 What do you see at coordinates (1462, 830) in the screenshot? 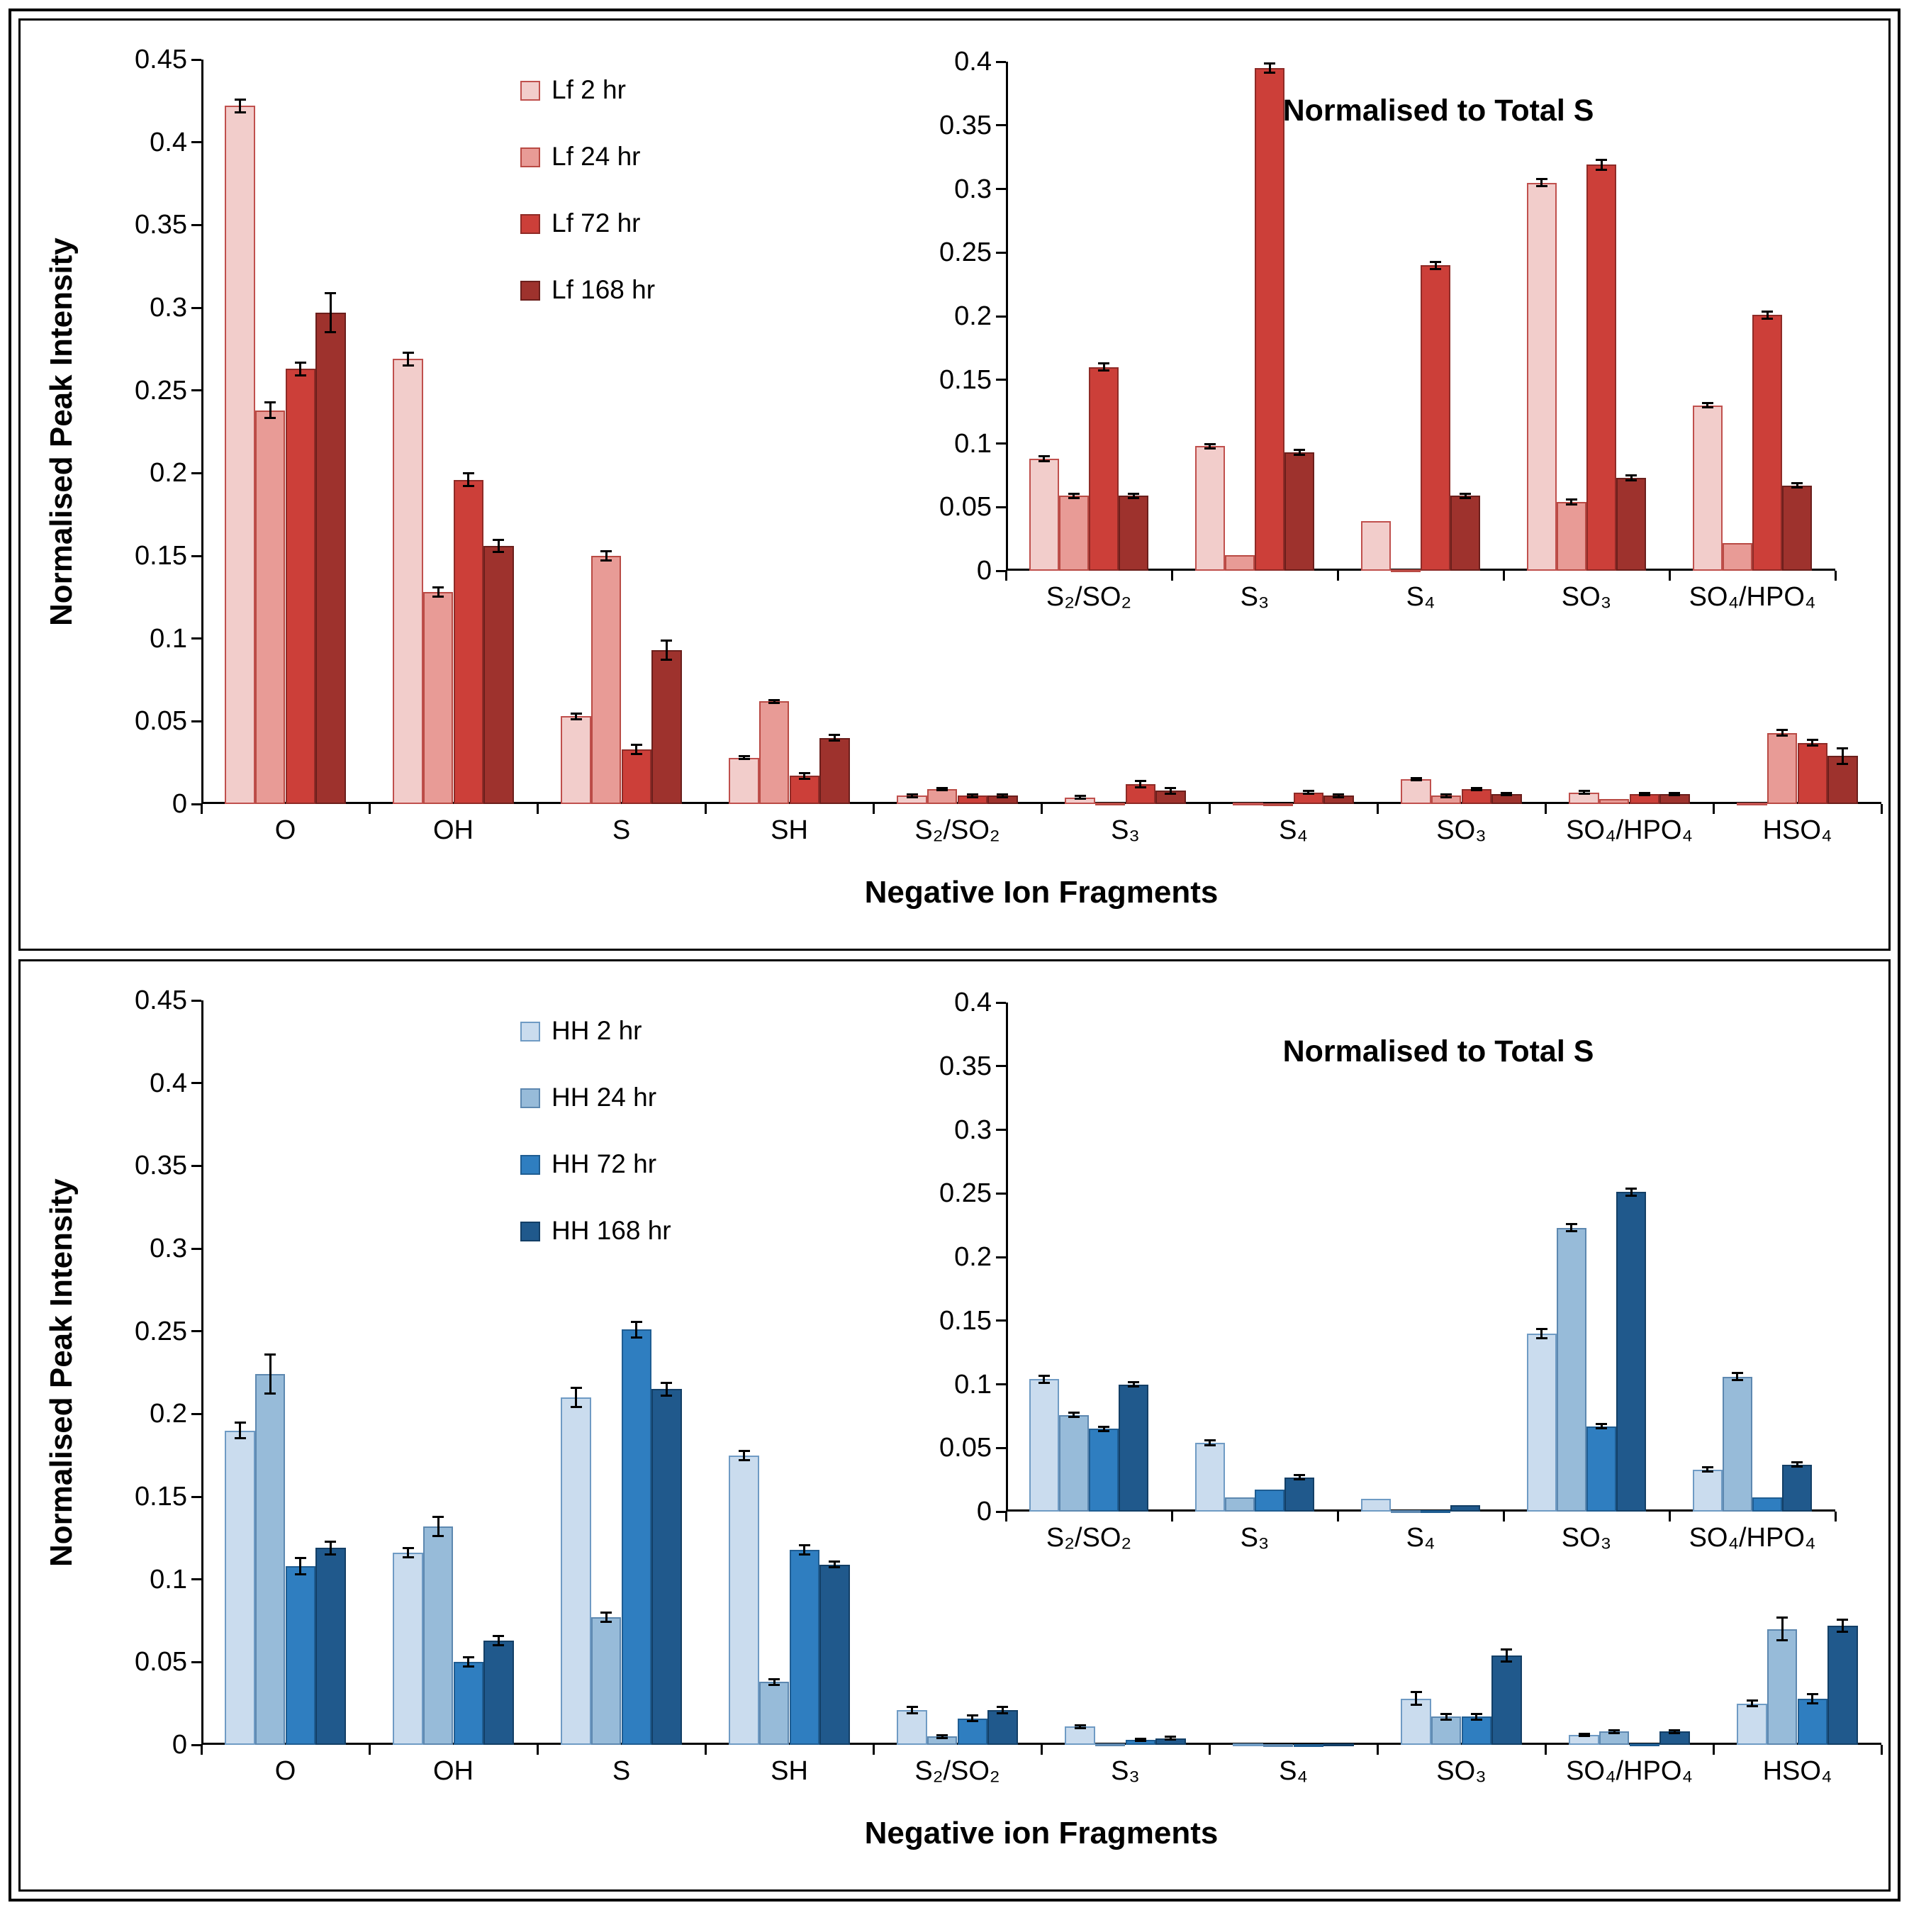
I see `x-category-label: SO₃` at bounding box center [1462, 830].